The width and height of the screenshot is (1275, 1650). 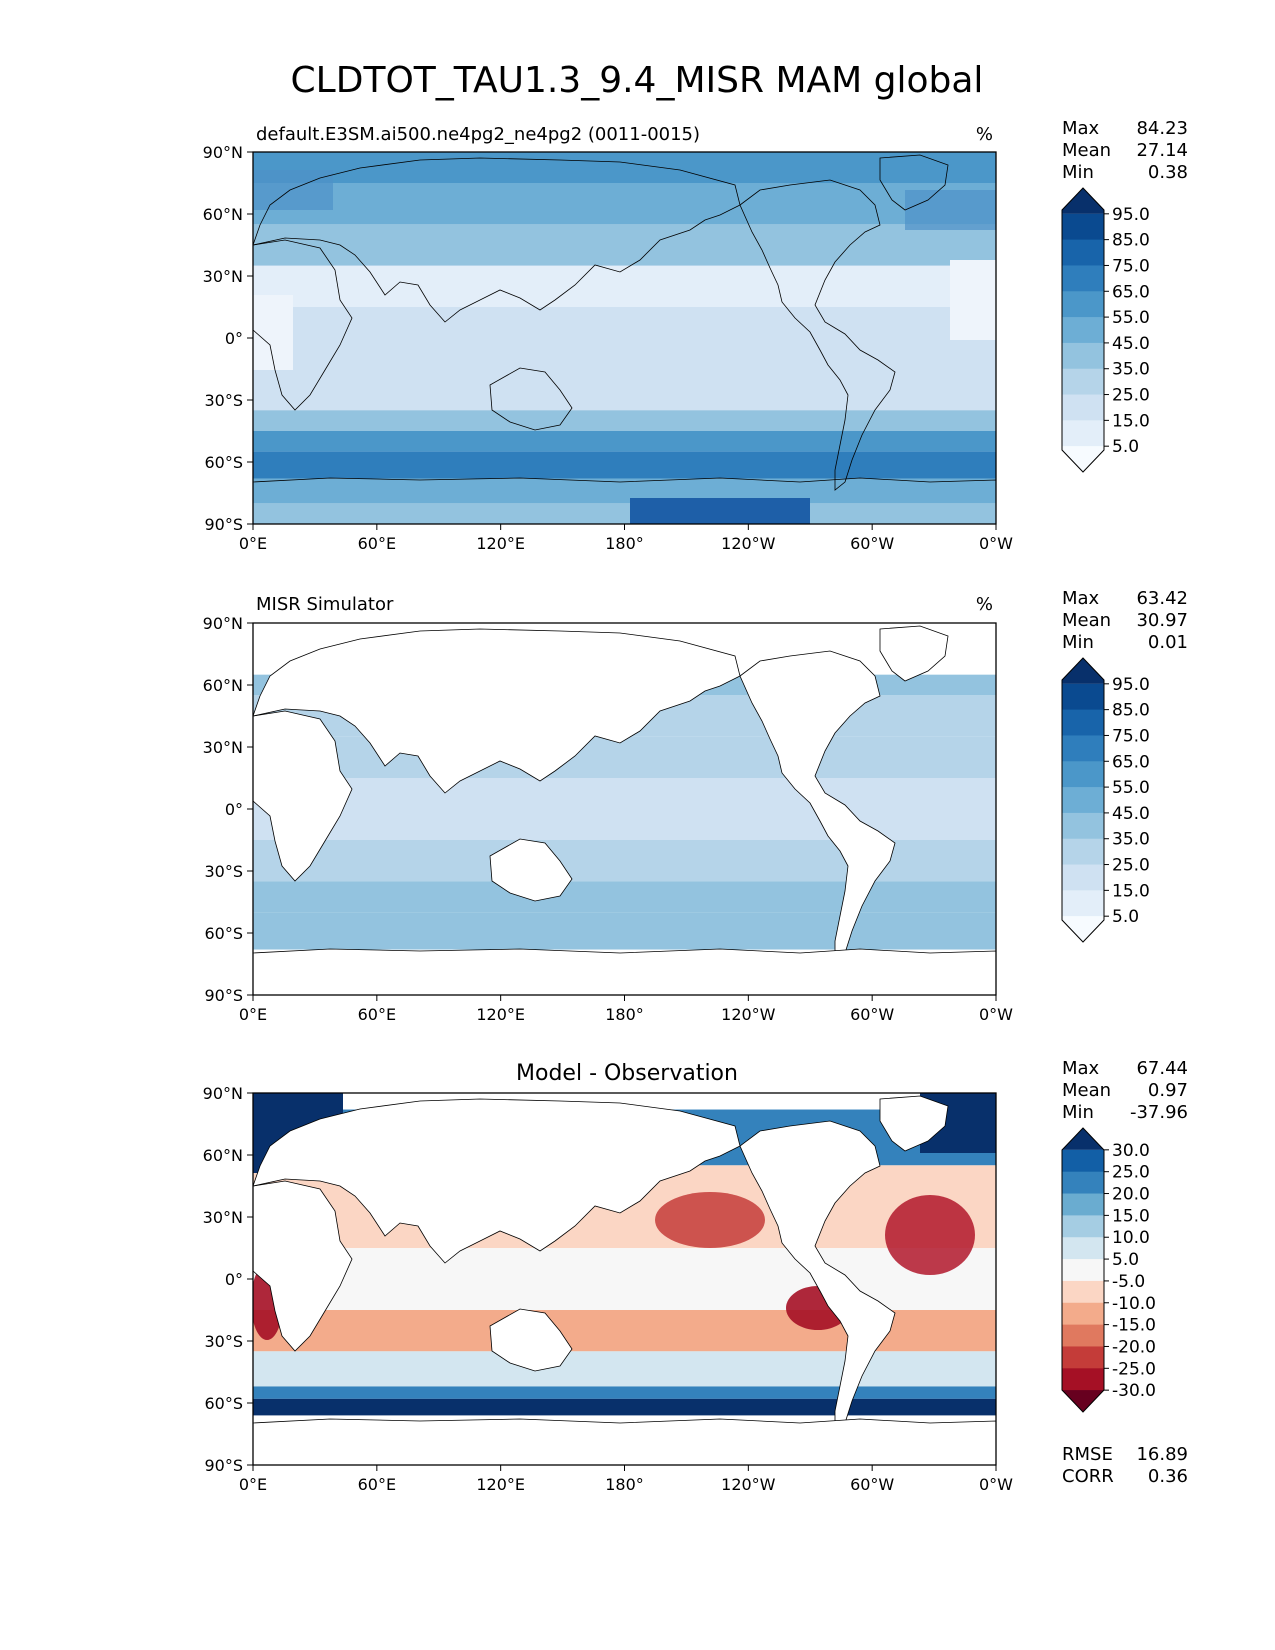 I want to click on y-tick-label: 0°, so click(x=234, y=338).